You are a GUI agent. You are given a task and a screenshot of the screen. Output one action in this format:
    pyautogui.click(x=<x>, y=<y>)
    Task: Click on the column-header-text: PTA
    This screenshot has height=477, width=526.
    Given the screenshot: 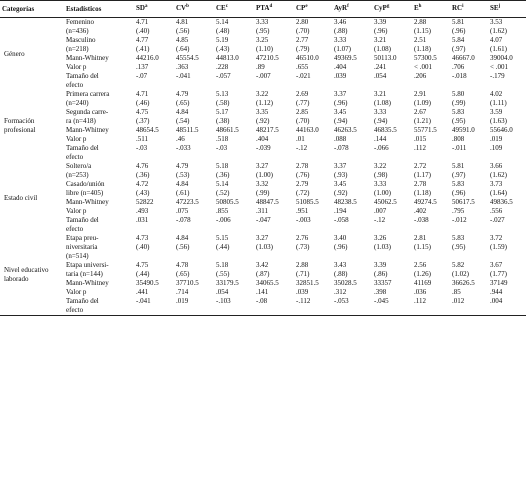 What is the action you would take?
    pyautogui.click(x=263, y=8)
    